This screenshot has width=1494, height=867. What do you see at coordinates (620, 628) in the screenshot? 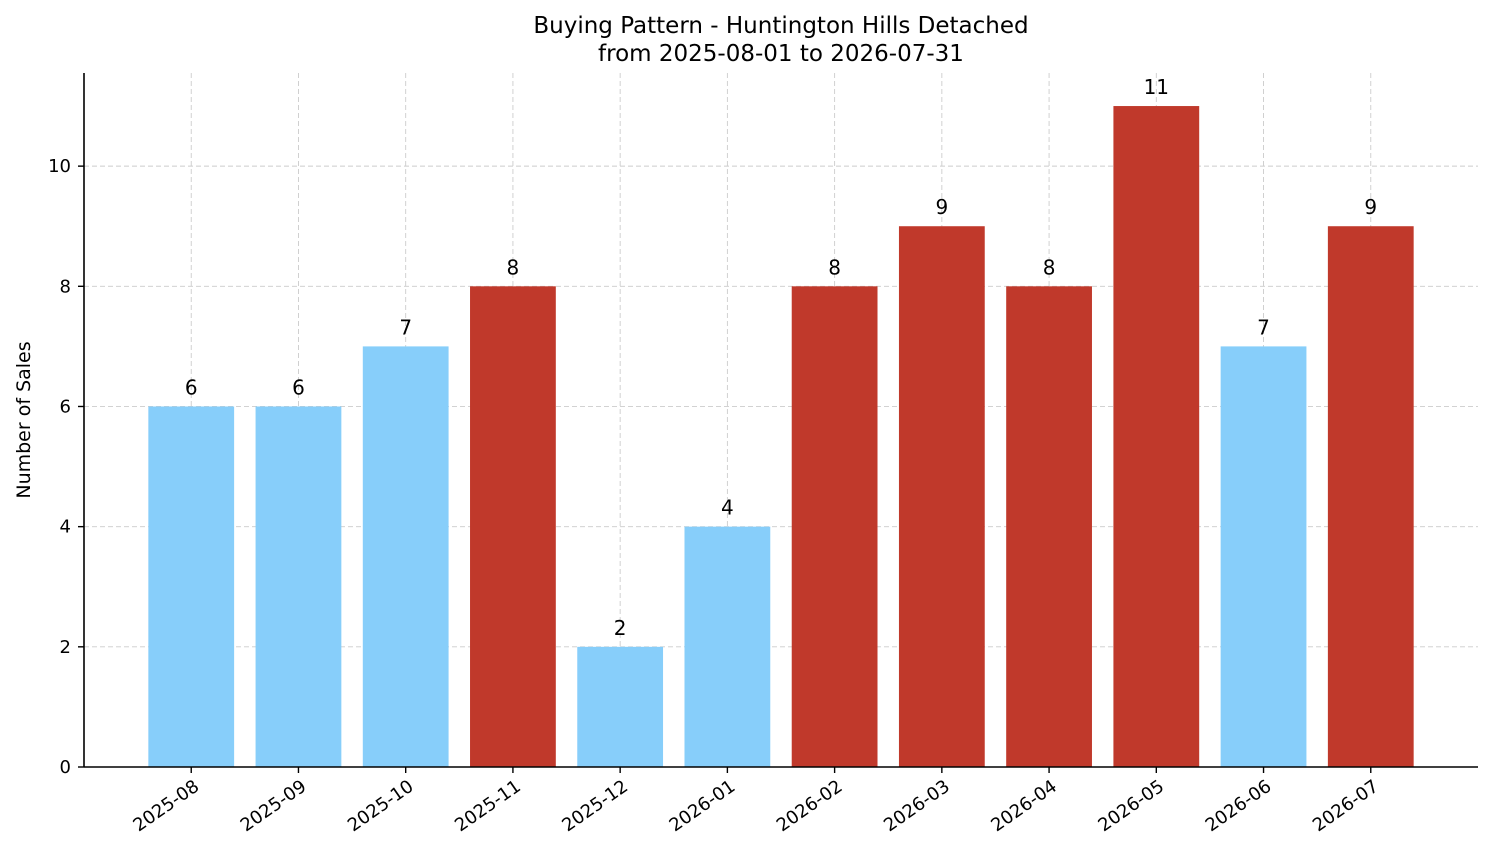
I see `data-label: 2` at bounding box center [620, 628].